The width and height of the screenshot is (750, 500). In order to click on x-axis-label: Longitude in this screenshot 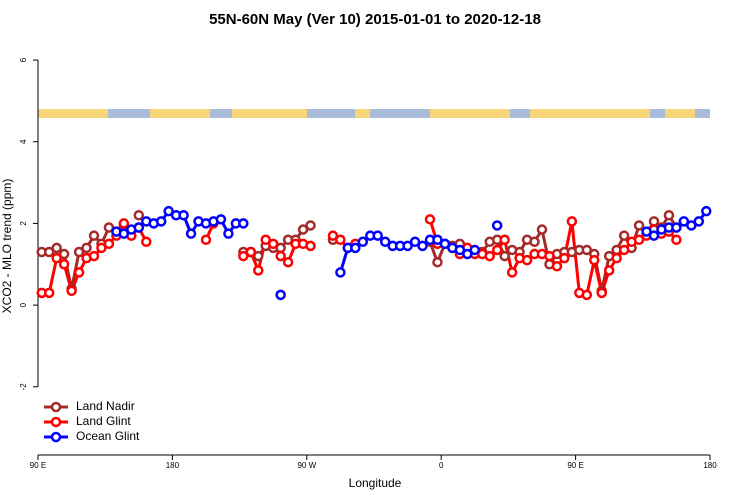, I will do `click(375, 483)`.